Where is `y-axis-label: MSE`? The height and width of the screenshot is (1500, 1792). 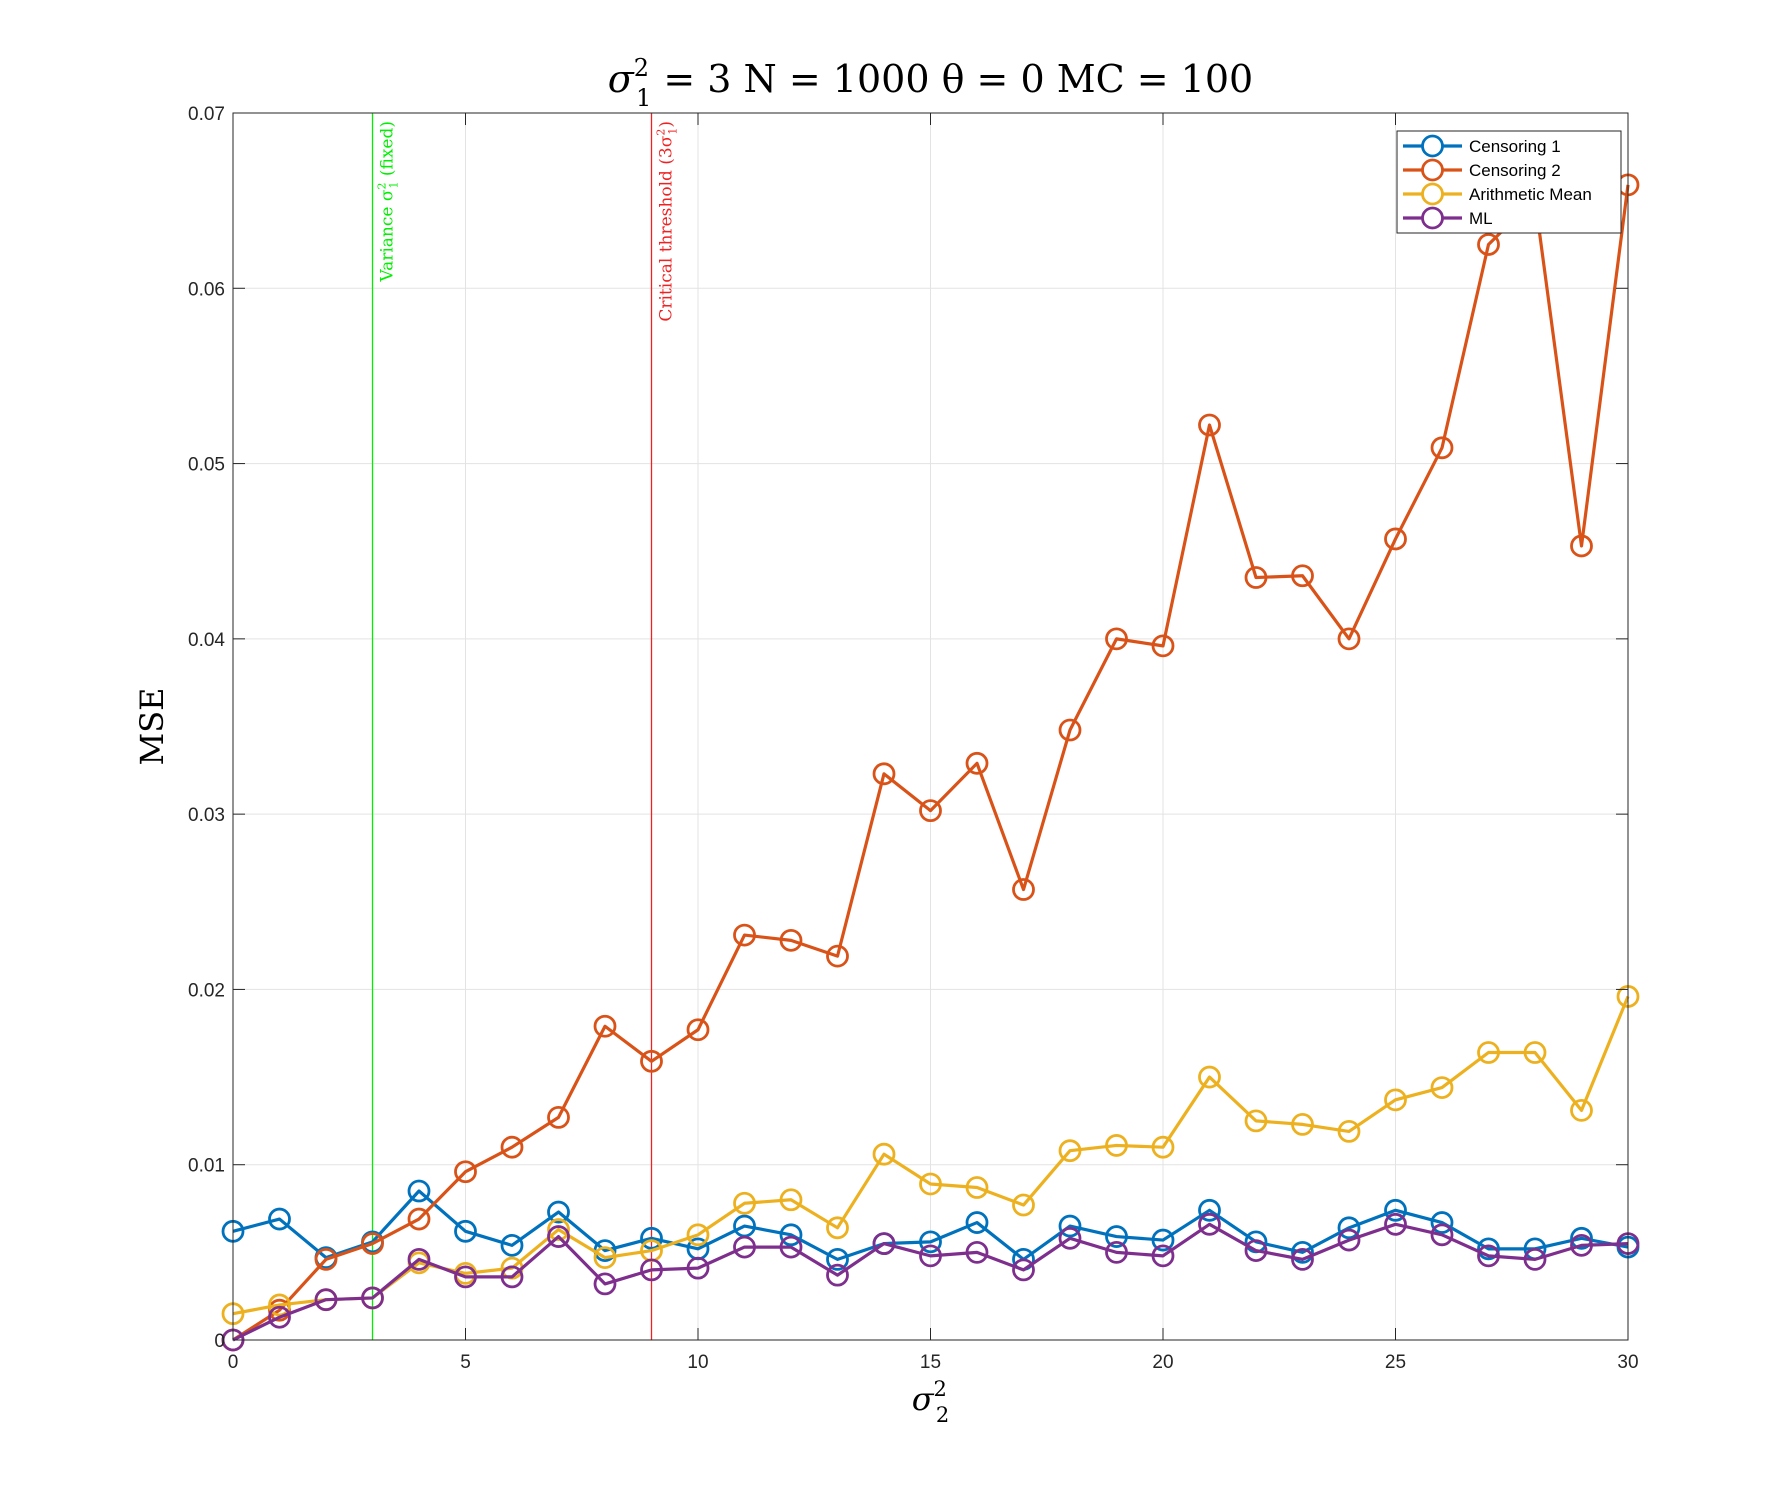 y-axis-label: MSE is located at coordinates (152, 726).